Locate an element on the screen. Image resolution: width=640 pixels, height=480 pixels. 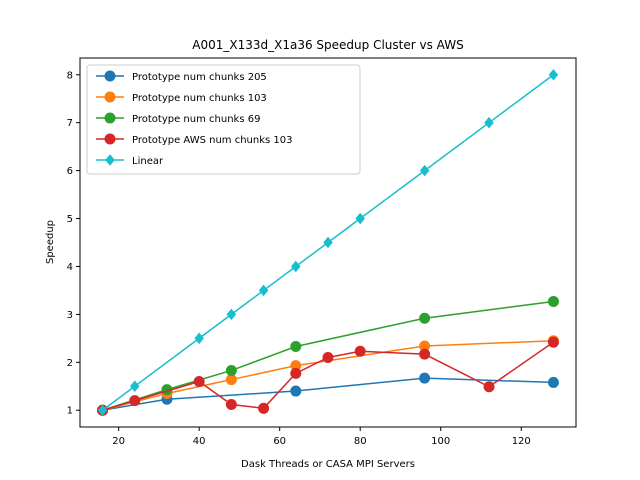
y-axis-label: Speedup is located at coordinates (50, 242).